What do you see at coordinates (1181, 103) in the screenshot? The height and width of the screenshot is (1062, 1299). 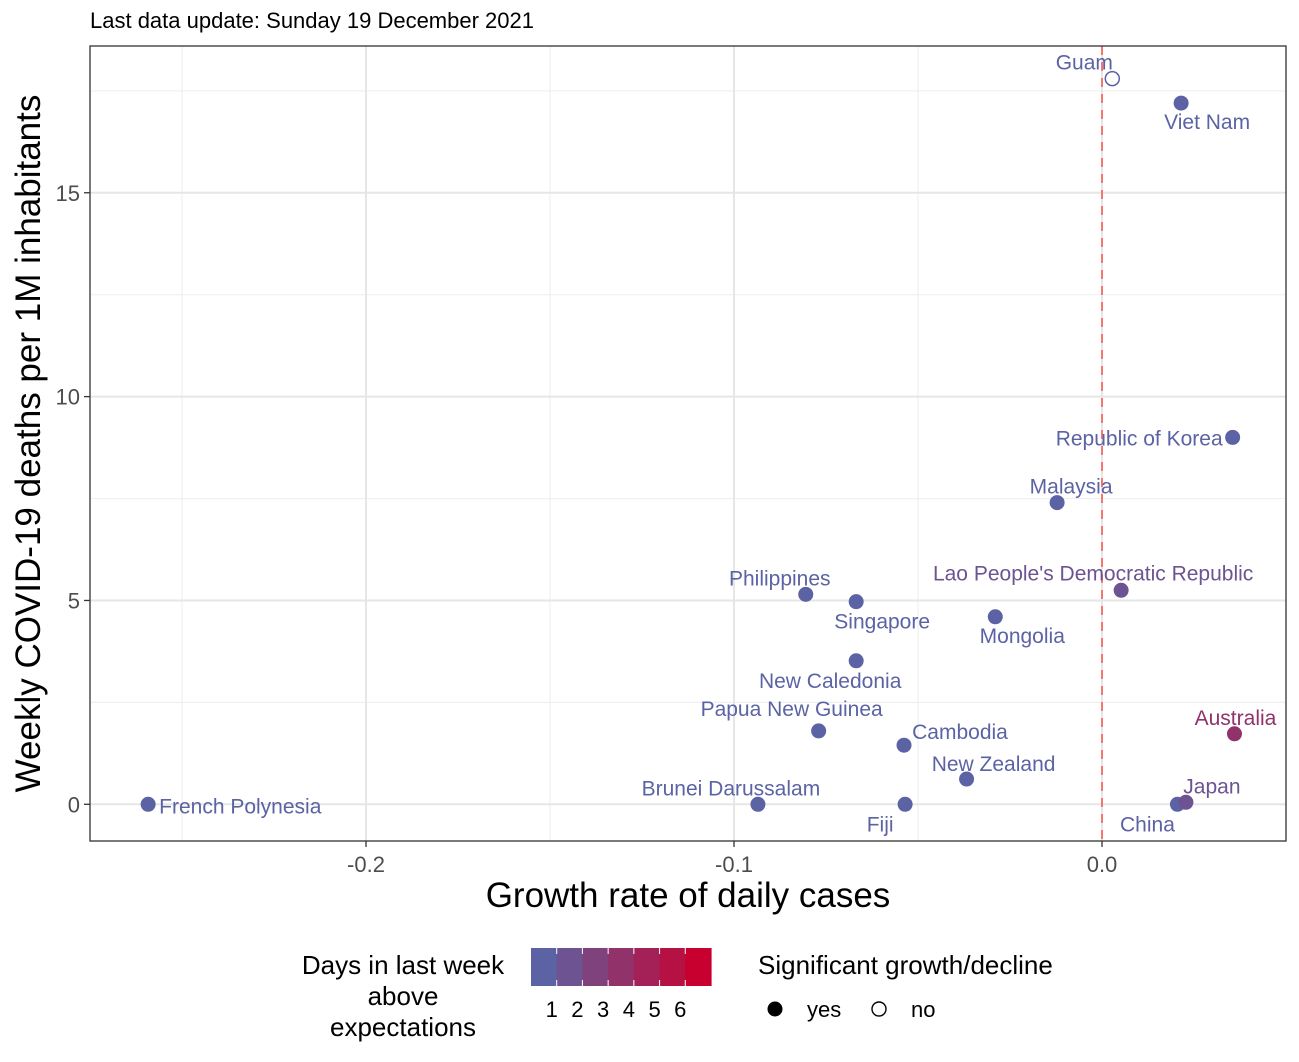 I see `point-viet-nam` at bounding box center [1181, 103].